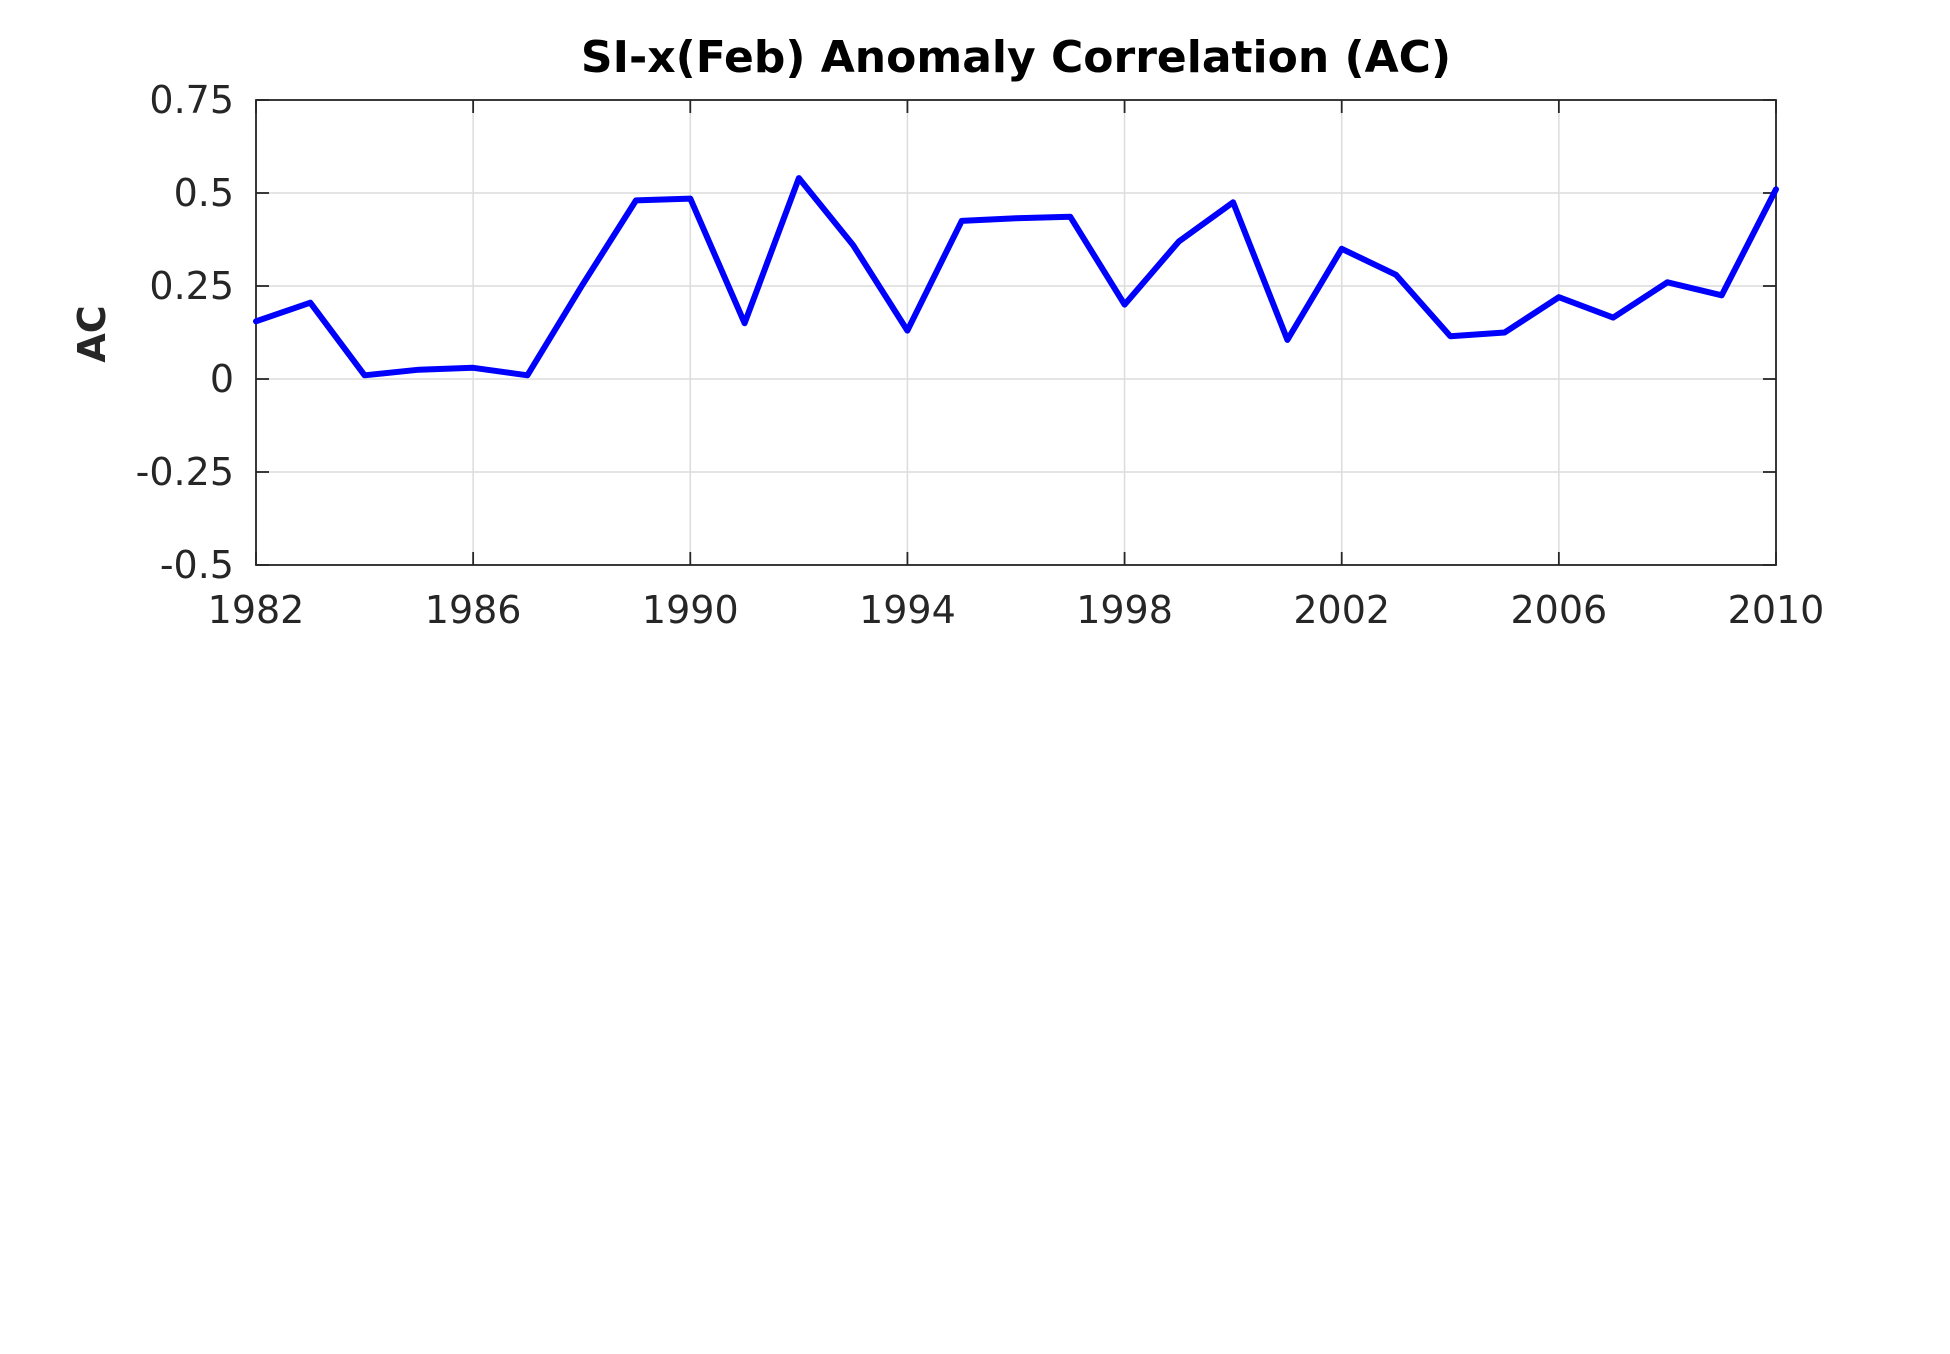 The width and height of the screenshot is (1950, 1354). Describe the element at coordinates (907, 610) in the screenshot. I see `x-tick-label: 1994` at that location.